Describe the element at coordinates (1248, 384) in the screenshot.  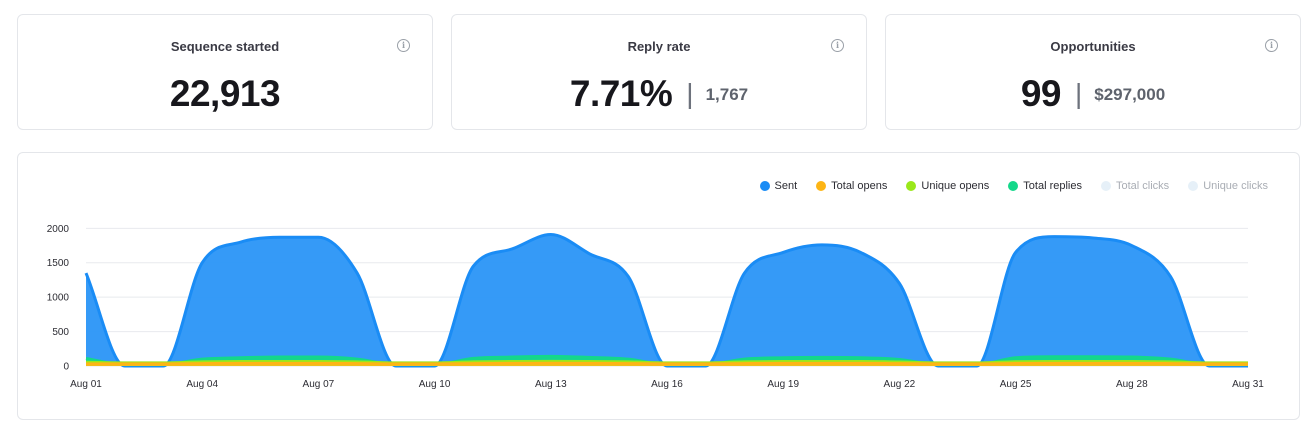
I see `x-tick-label: Aug 31` at that location.